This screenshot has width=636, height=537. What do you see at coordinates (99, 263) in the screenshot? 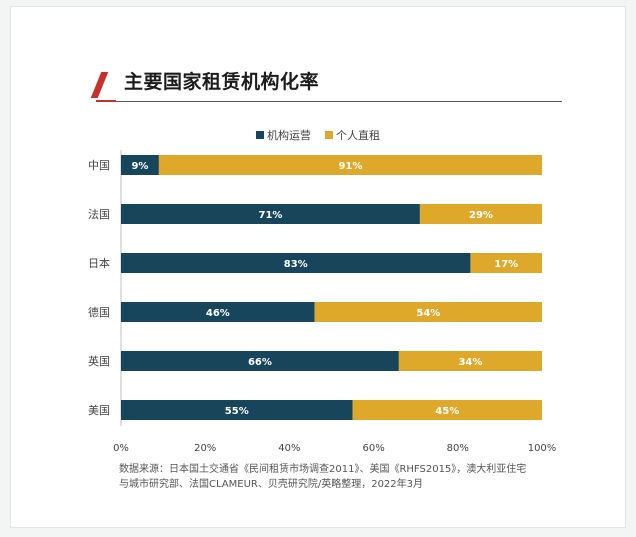
I see `category-label: 日本` at bounding box center [99, 263].